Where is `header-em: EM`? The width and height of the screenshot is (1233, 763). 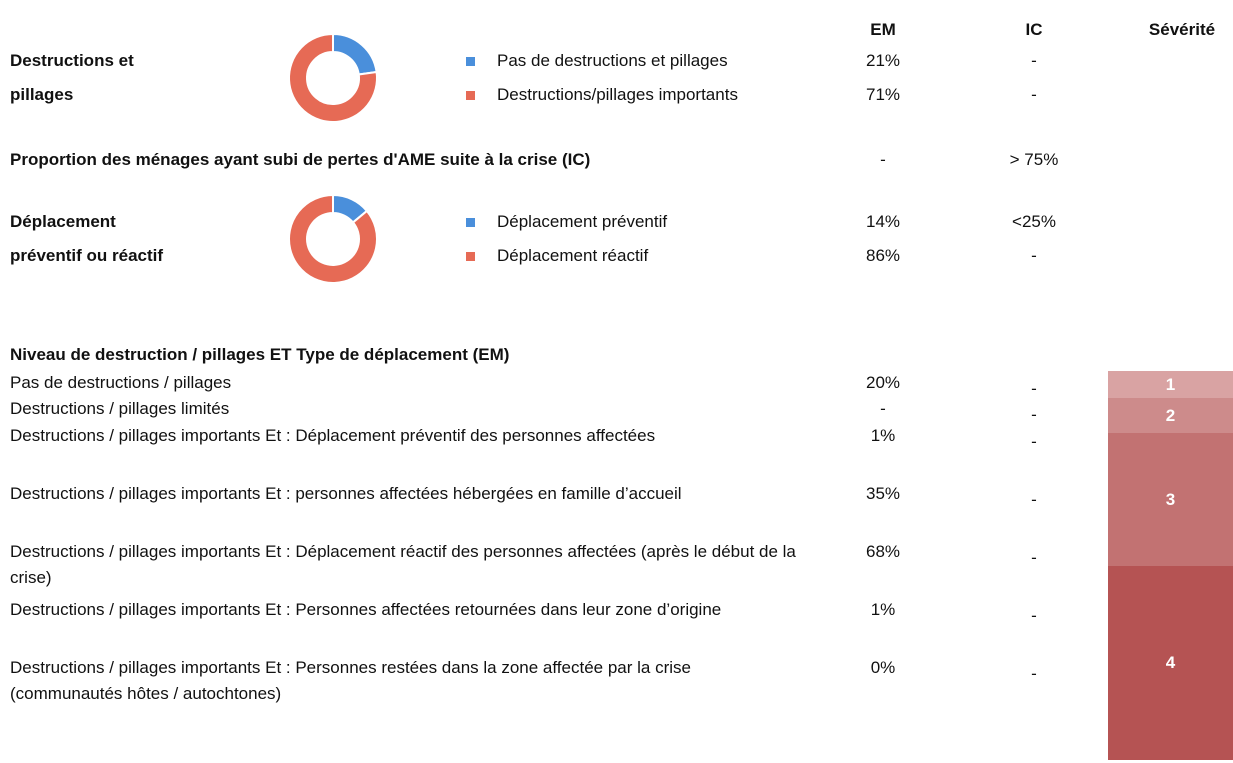
header-em: EM is located at coordinates (883, 29).